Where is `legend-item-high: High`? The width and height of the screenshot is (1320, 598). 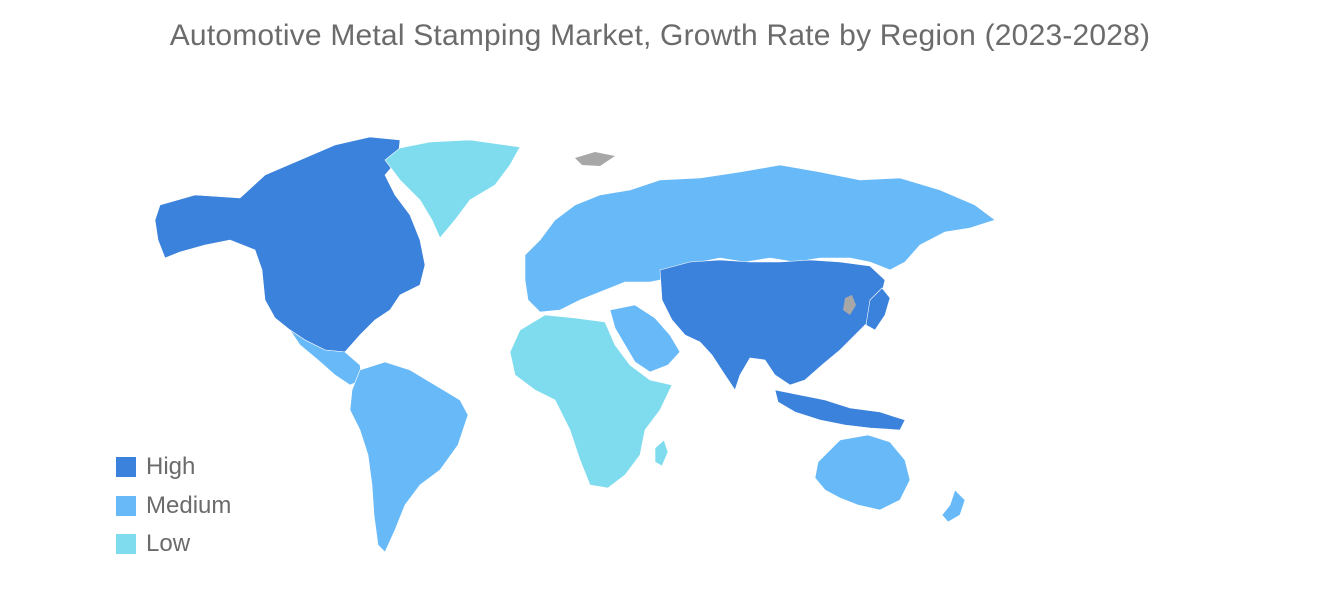 legend-item-high: High is located at coordinates (216, 467).